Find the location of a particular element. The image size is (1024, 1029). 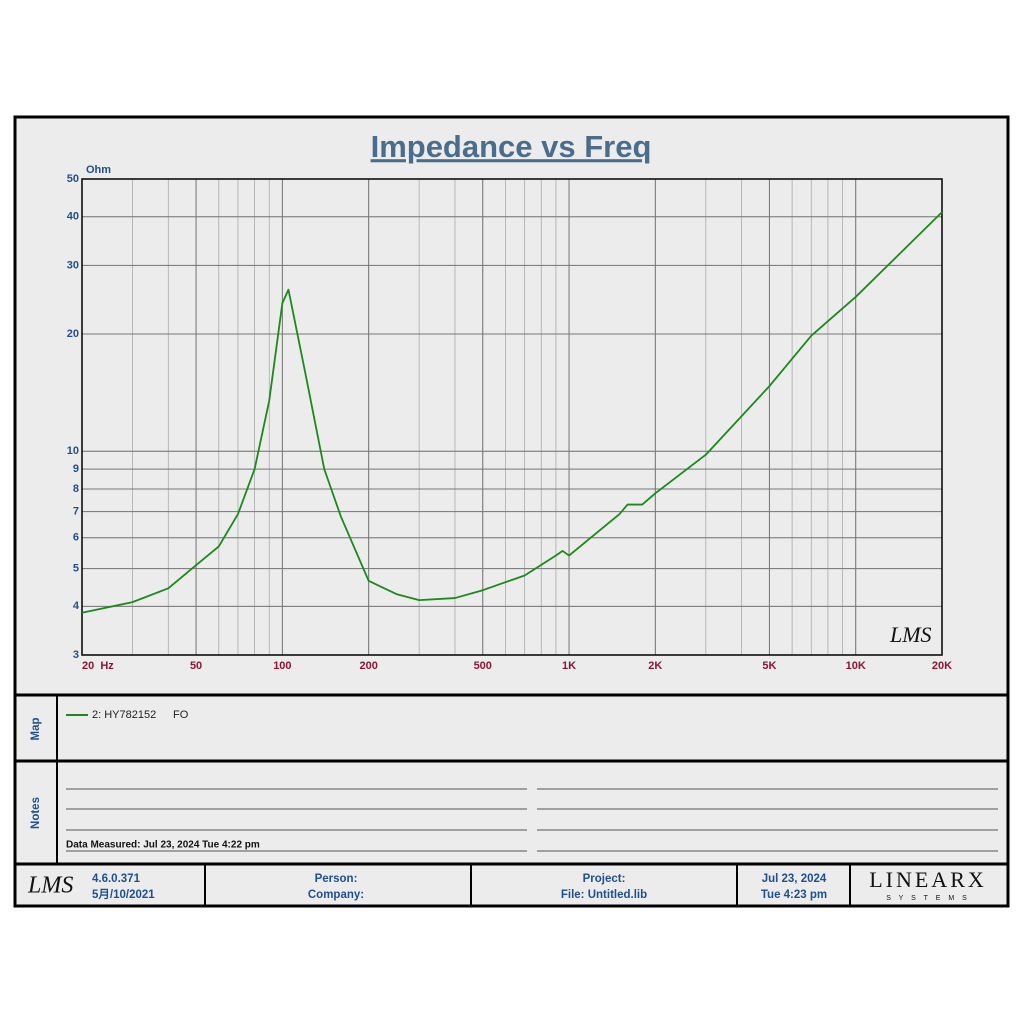

version: 4.6.0.371 is located at coordinates (116, 879).